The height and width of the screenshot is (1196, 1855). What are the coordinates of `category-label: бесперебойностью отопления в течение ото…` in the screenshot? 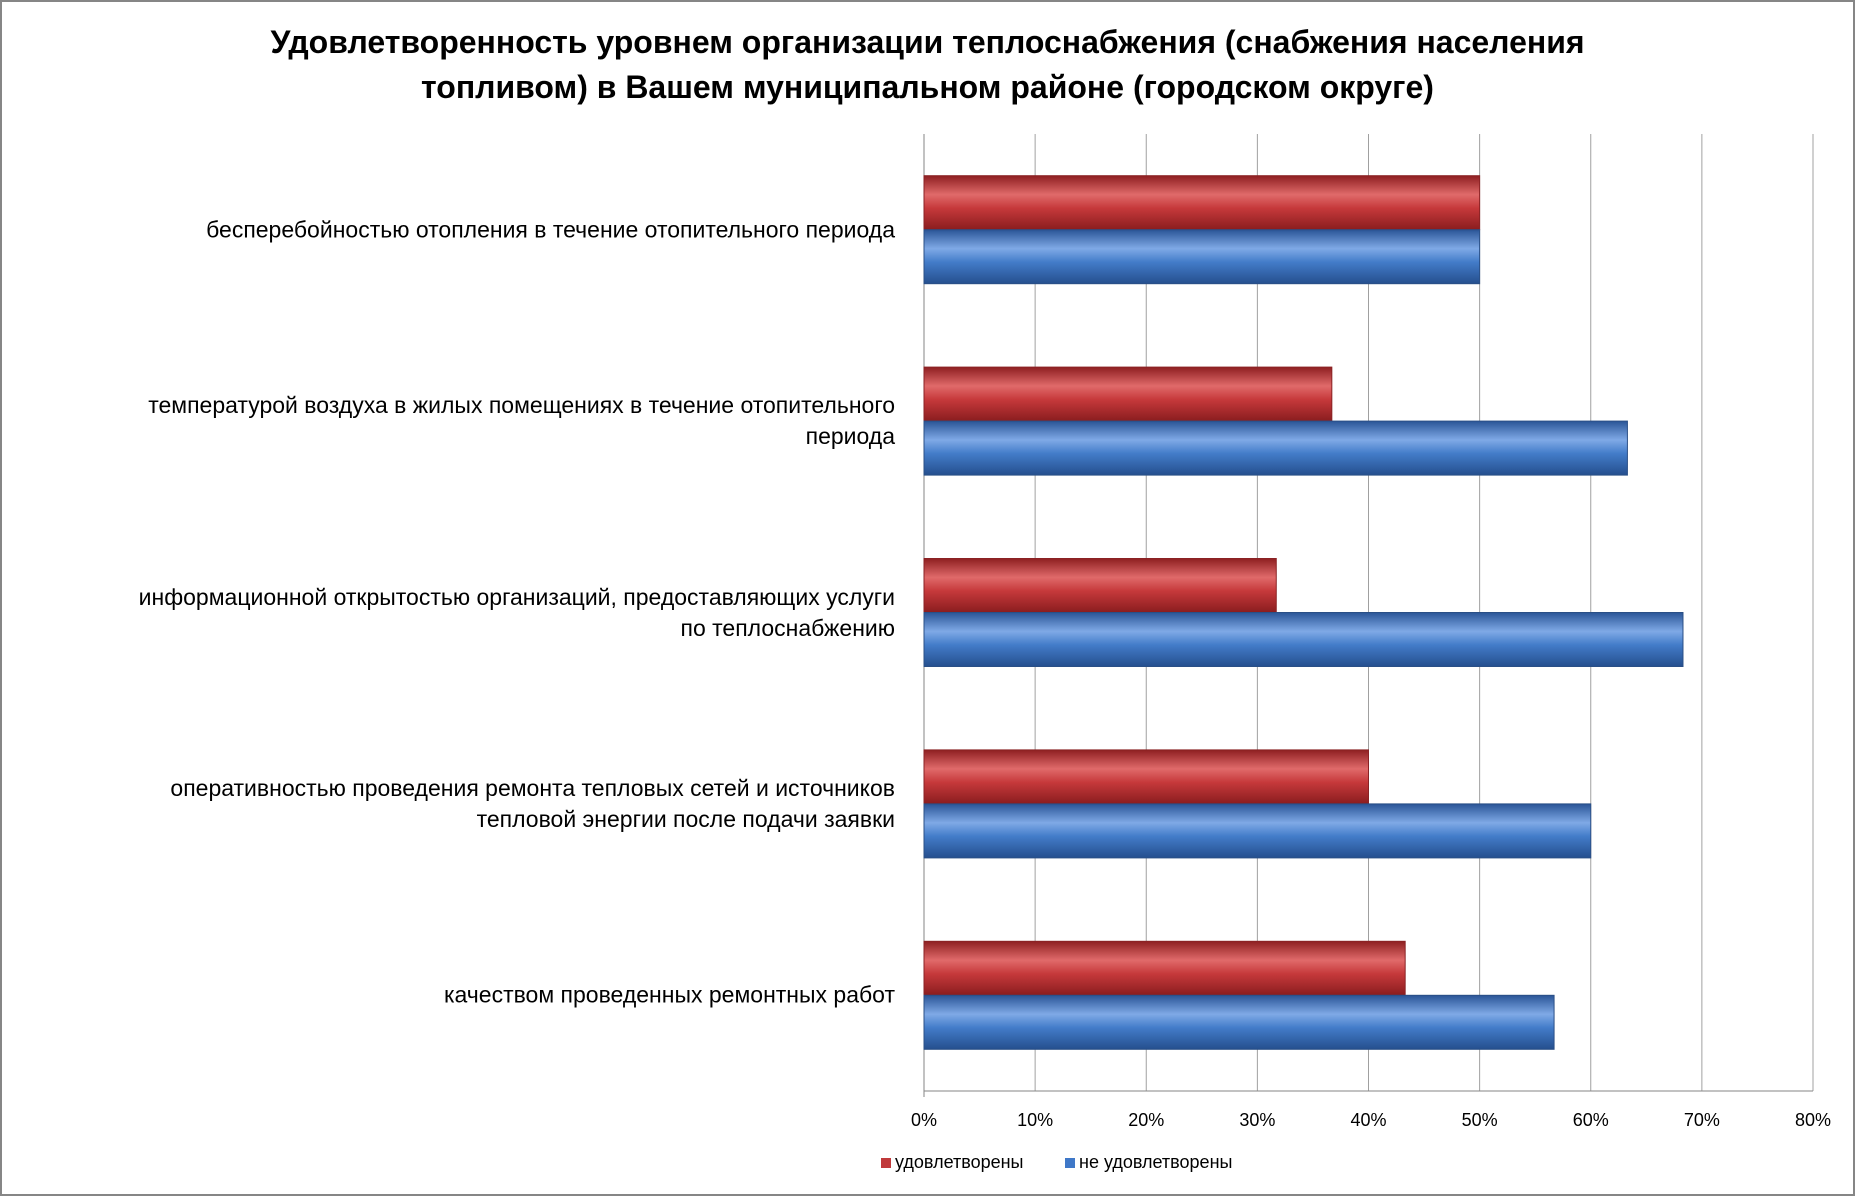 It's located at (447, 229).